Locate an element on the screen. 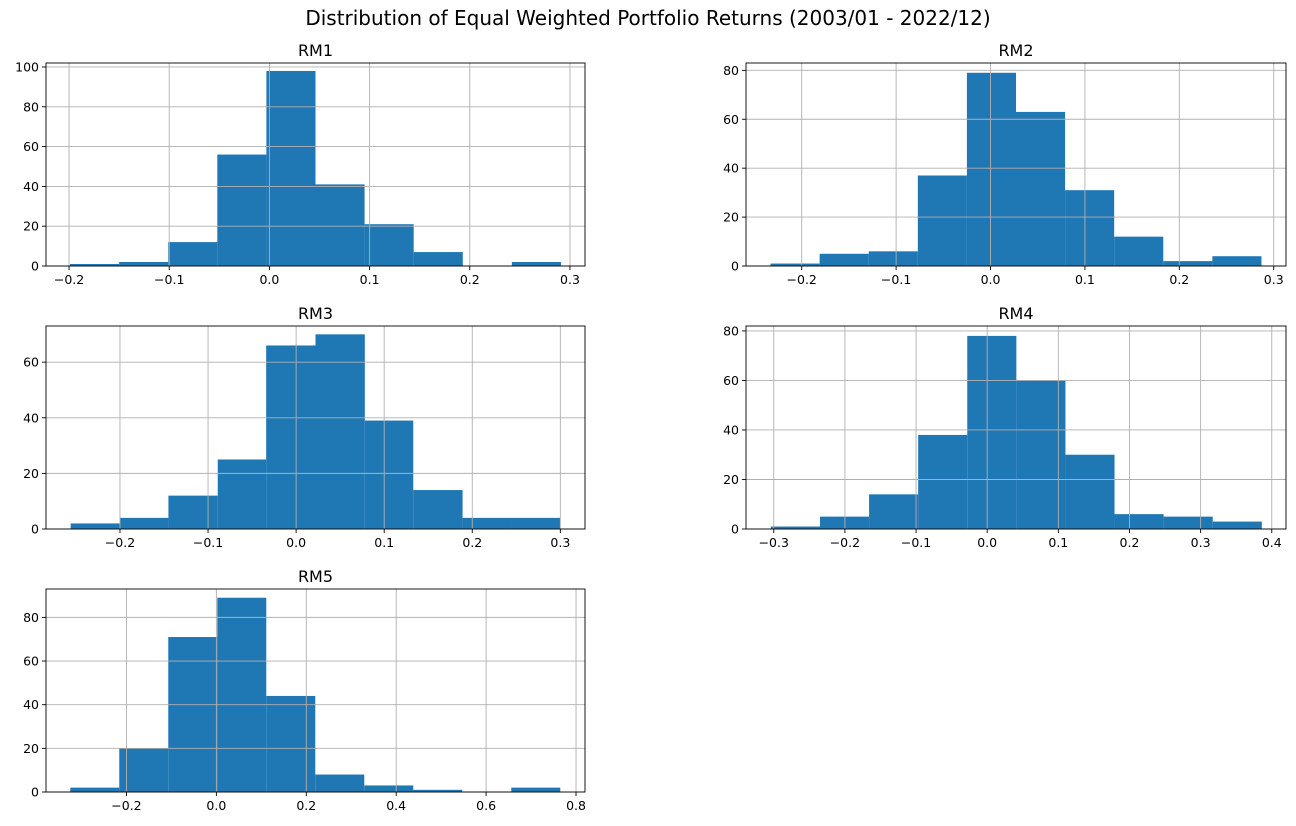  panel-title: RM3 is located at coordinates (315, 313).